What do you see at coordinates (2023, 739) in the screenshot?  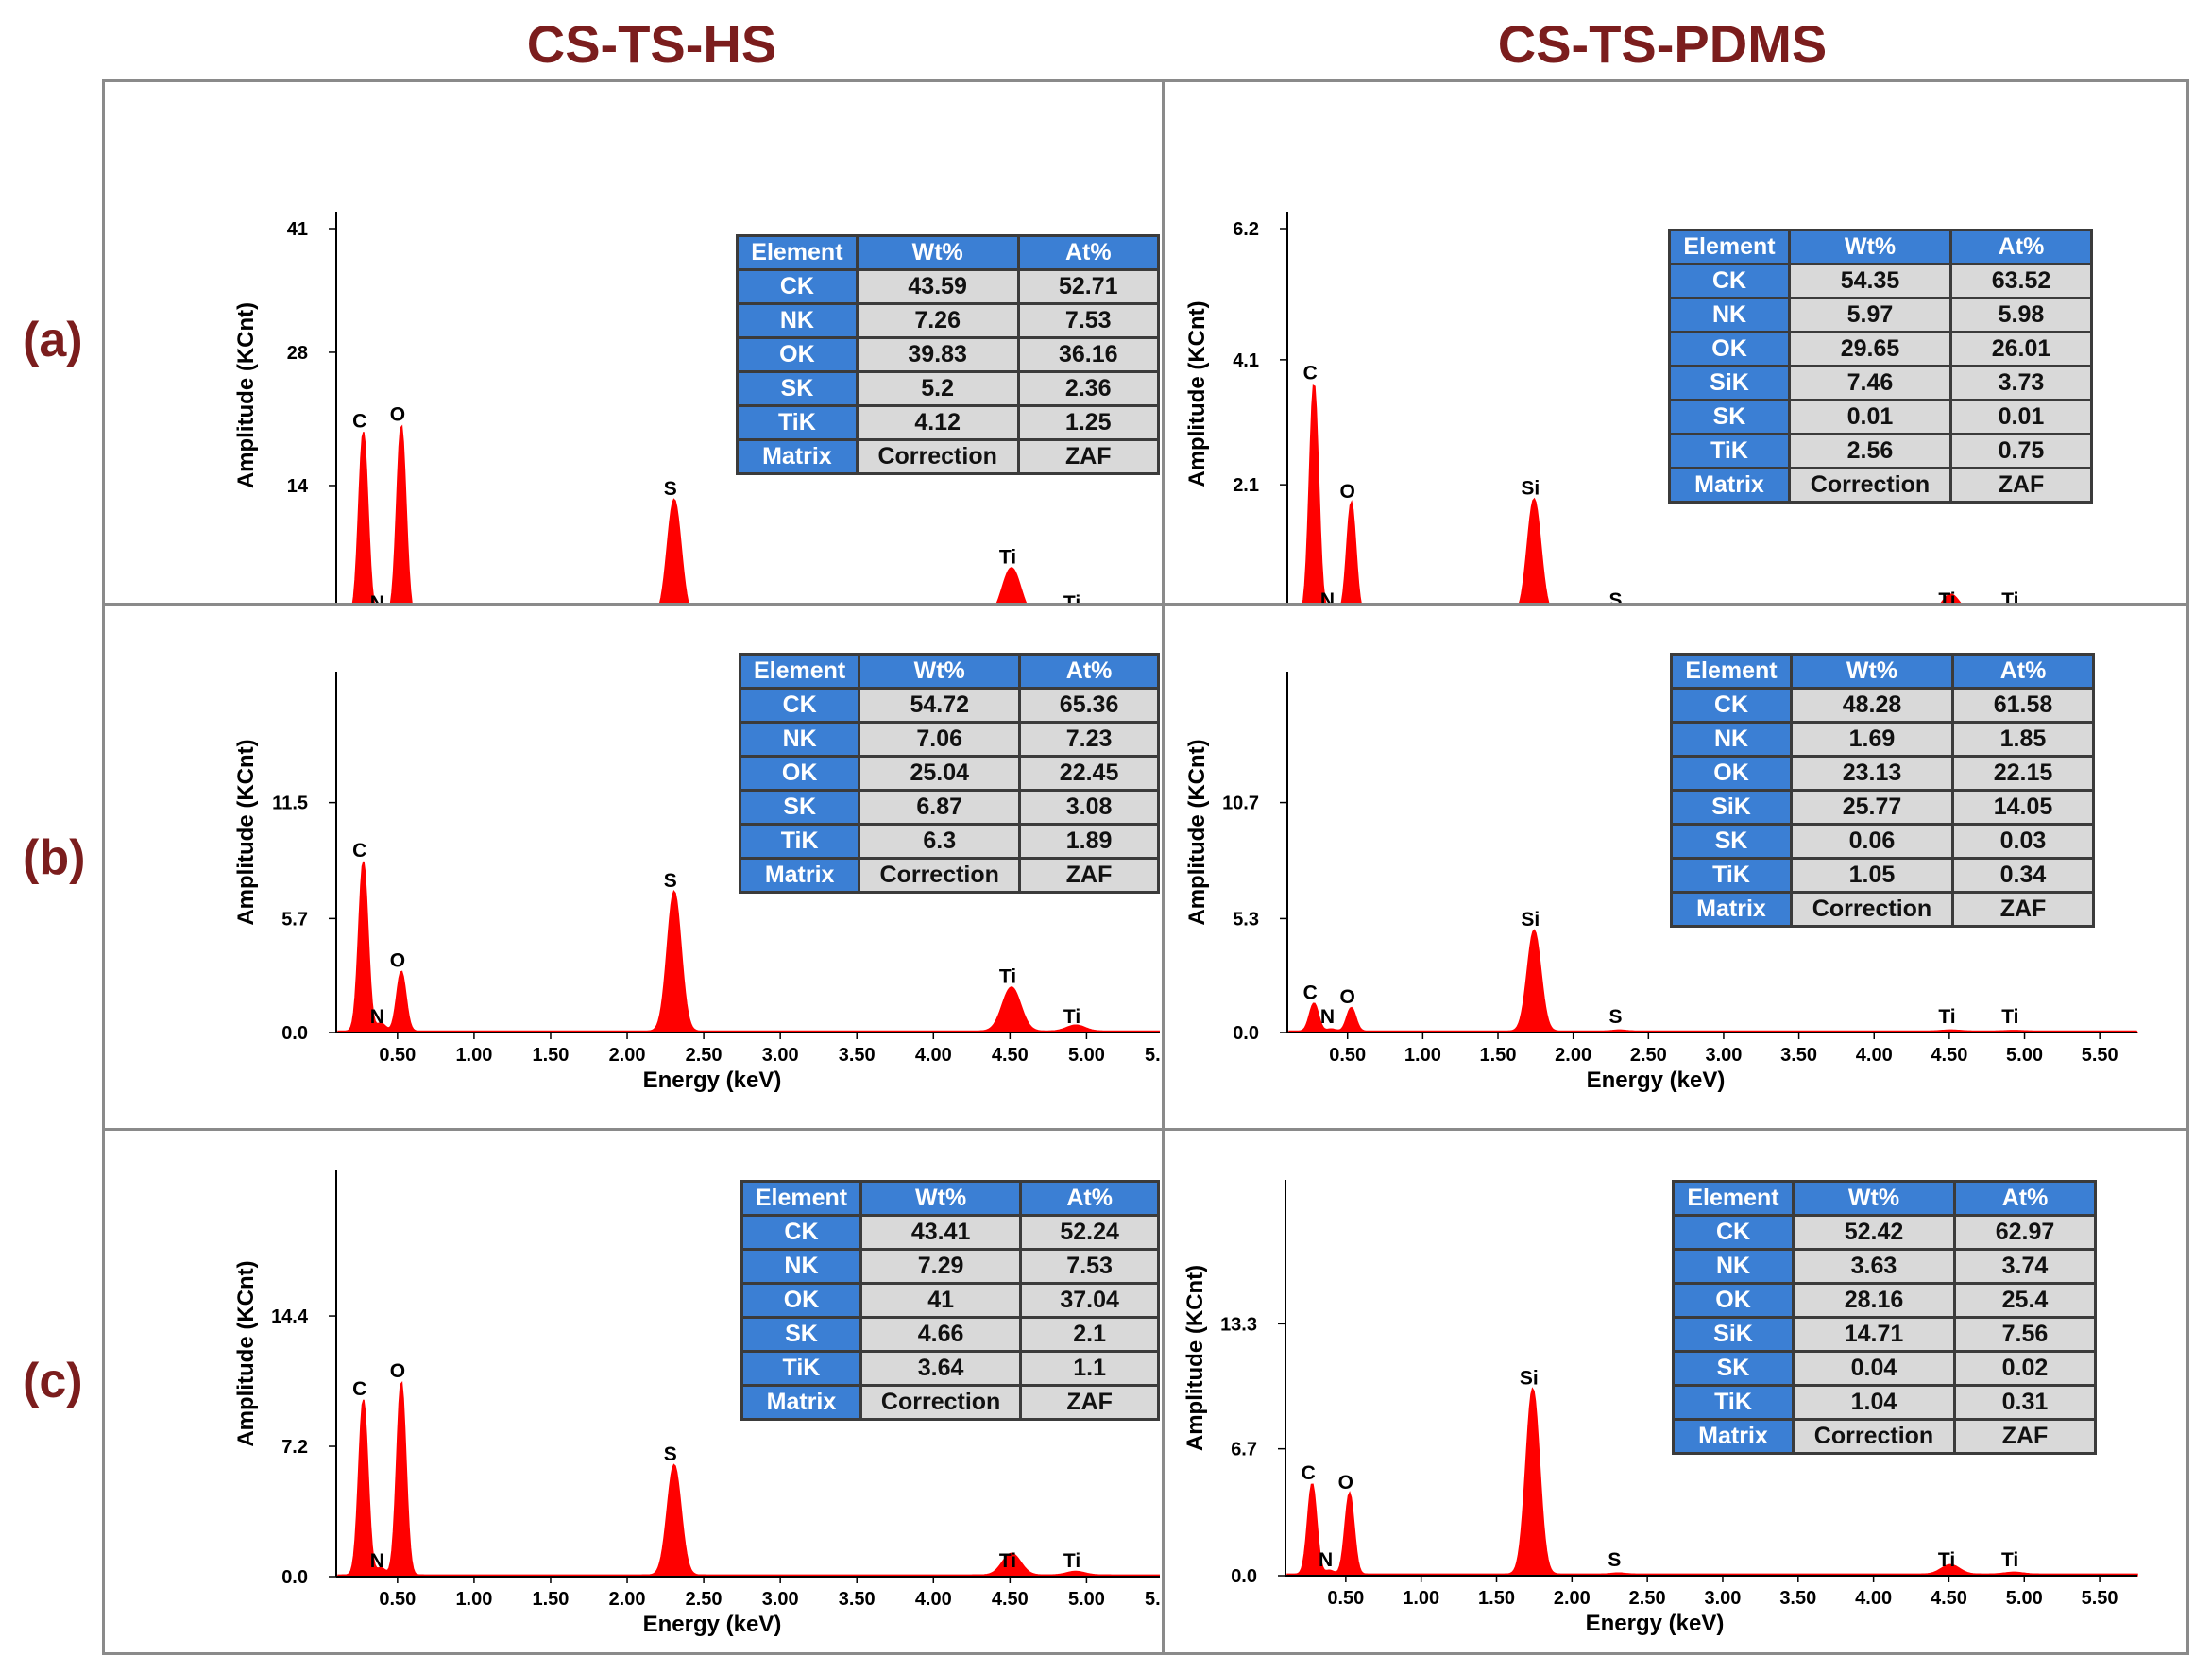 I see `value-cell: 1.85` at bounding box center [2023, 739].